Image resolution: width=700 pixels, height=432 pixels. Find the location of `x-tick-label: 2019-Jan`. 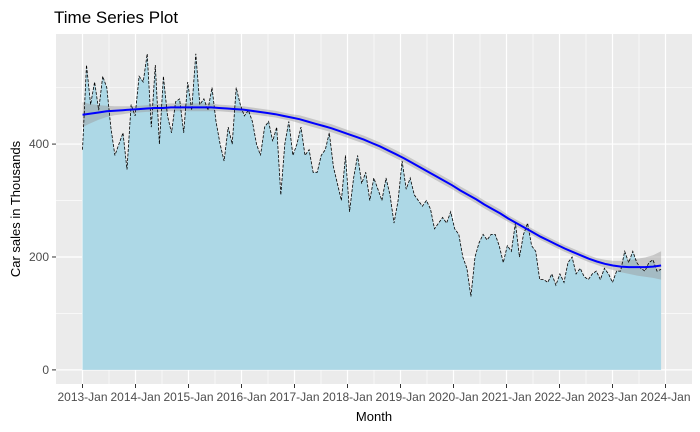

x-tick-label: 2019-Jan is located at coordinates (400, 397).